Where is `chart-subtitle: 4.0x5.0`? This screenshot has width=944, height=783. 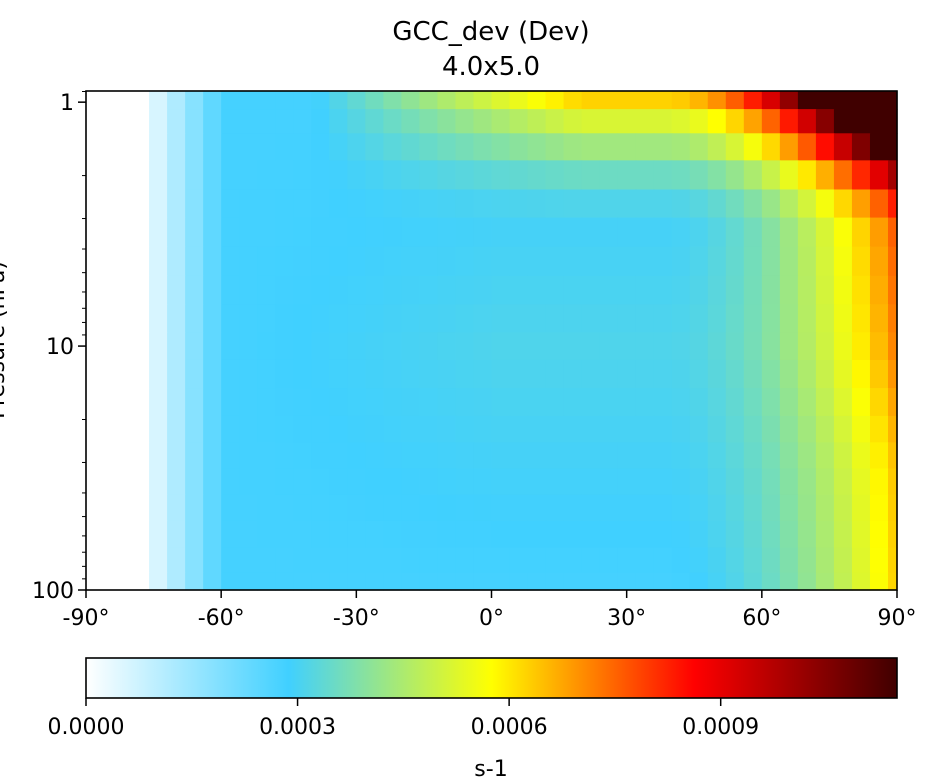 chart-subtitle: 4.0x5.0 is located at coordinates (491, 67).